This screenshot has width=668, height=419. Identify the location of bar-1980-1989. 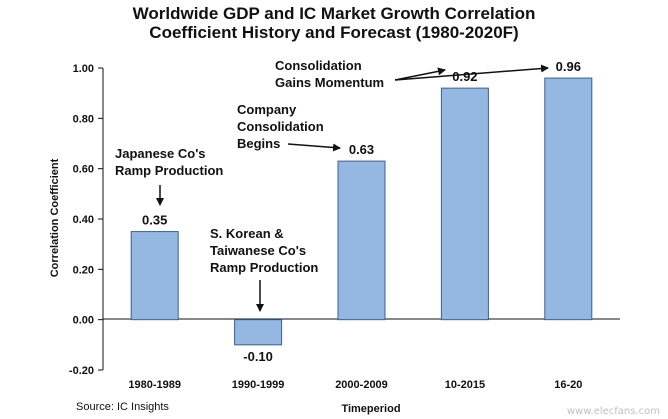
(154, 276).